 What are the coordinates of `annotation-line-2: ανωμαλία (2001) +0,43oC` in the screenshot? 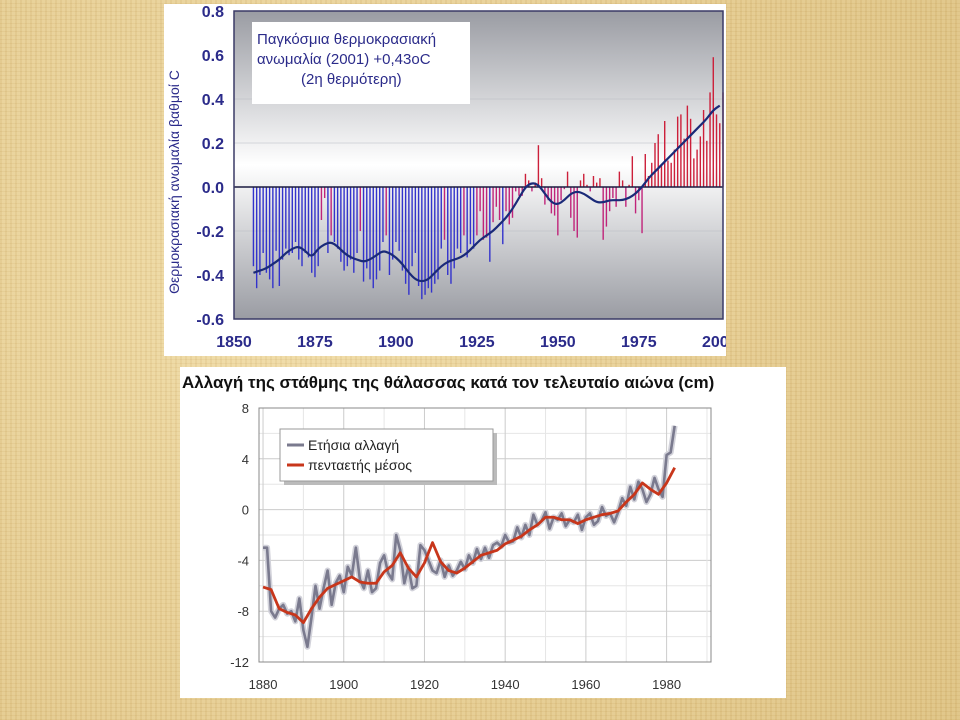 It's located at (344, 59).